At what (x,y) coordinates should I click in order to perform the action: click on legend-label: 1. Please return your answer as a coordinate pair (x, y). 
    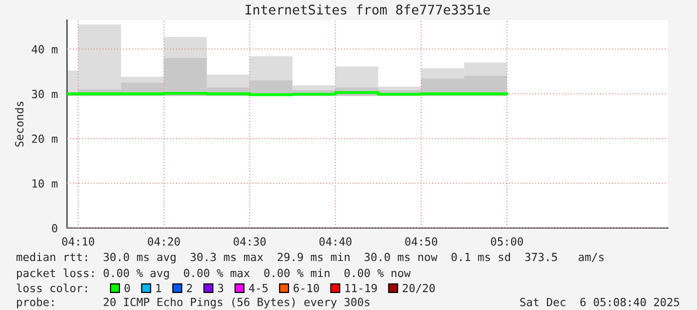
    Looking at the image, I should click on (158, 288).